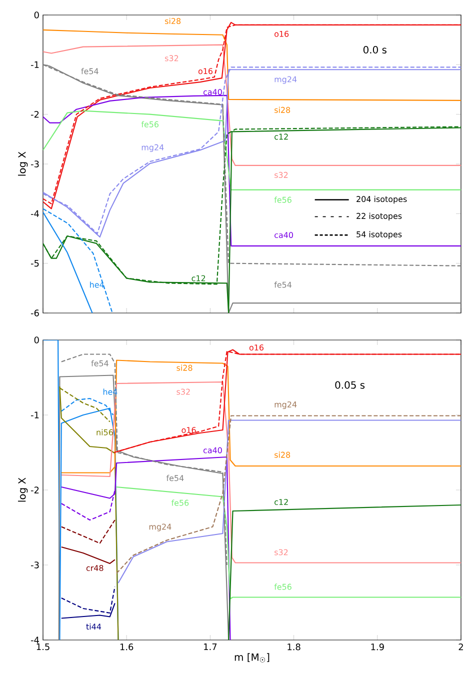 The width and height of the screenshot is (468, 677). Describe the element at coordinates (460, 647) in the screenshot. I see `x-tick-label: 2` at that location.